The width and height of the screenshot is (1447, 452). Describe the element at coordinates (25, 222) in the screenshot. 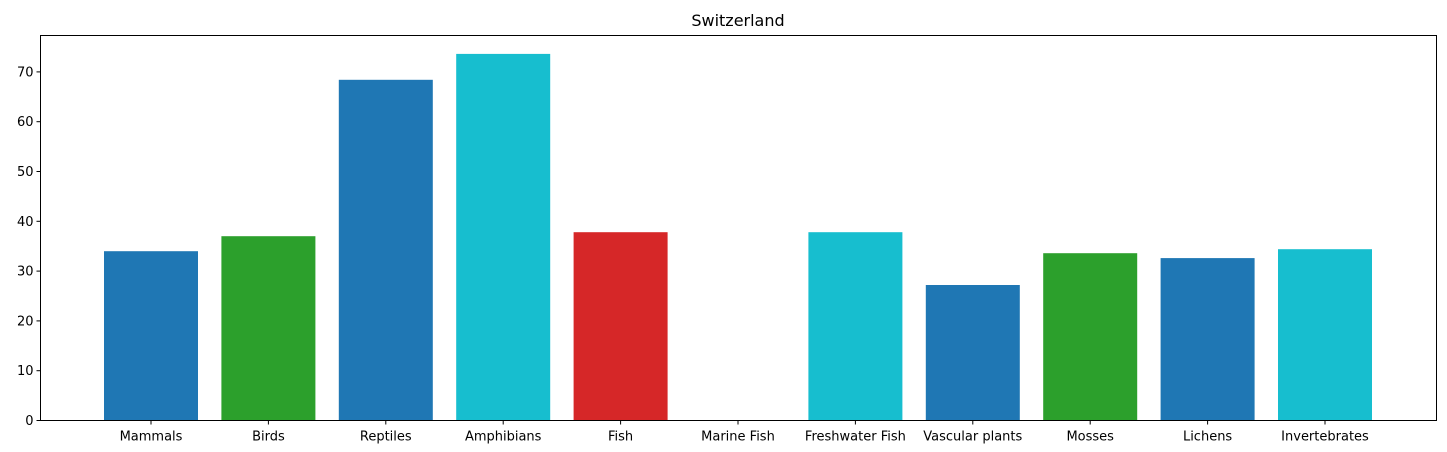

I see `y-tick-label: 40` at that location.